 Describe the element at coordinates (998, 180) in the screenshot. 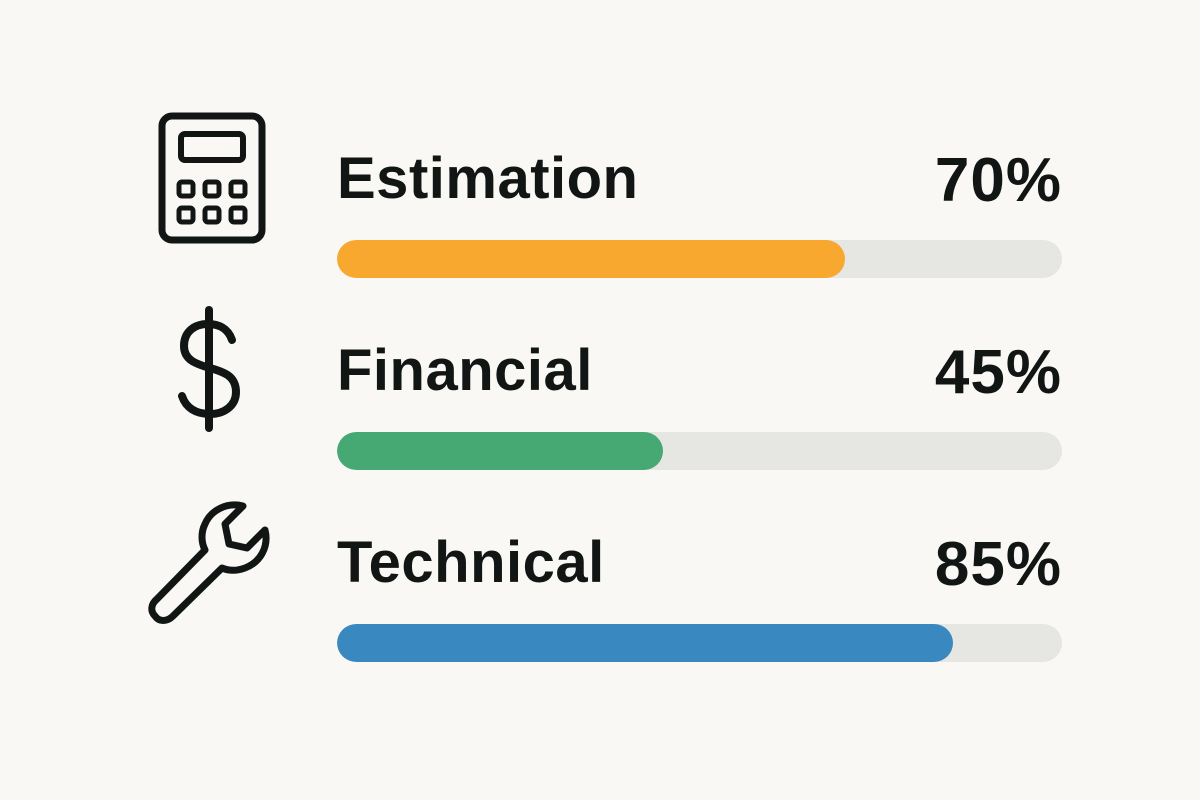

I see `skill-percent: 70%` at that location.